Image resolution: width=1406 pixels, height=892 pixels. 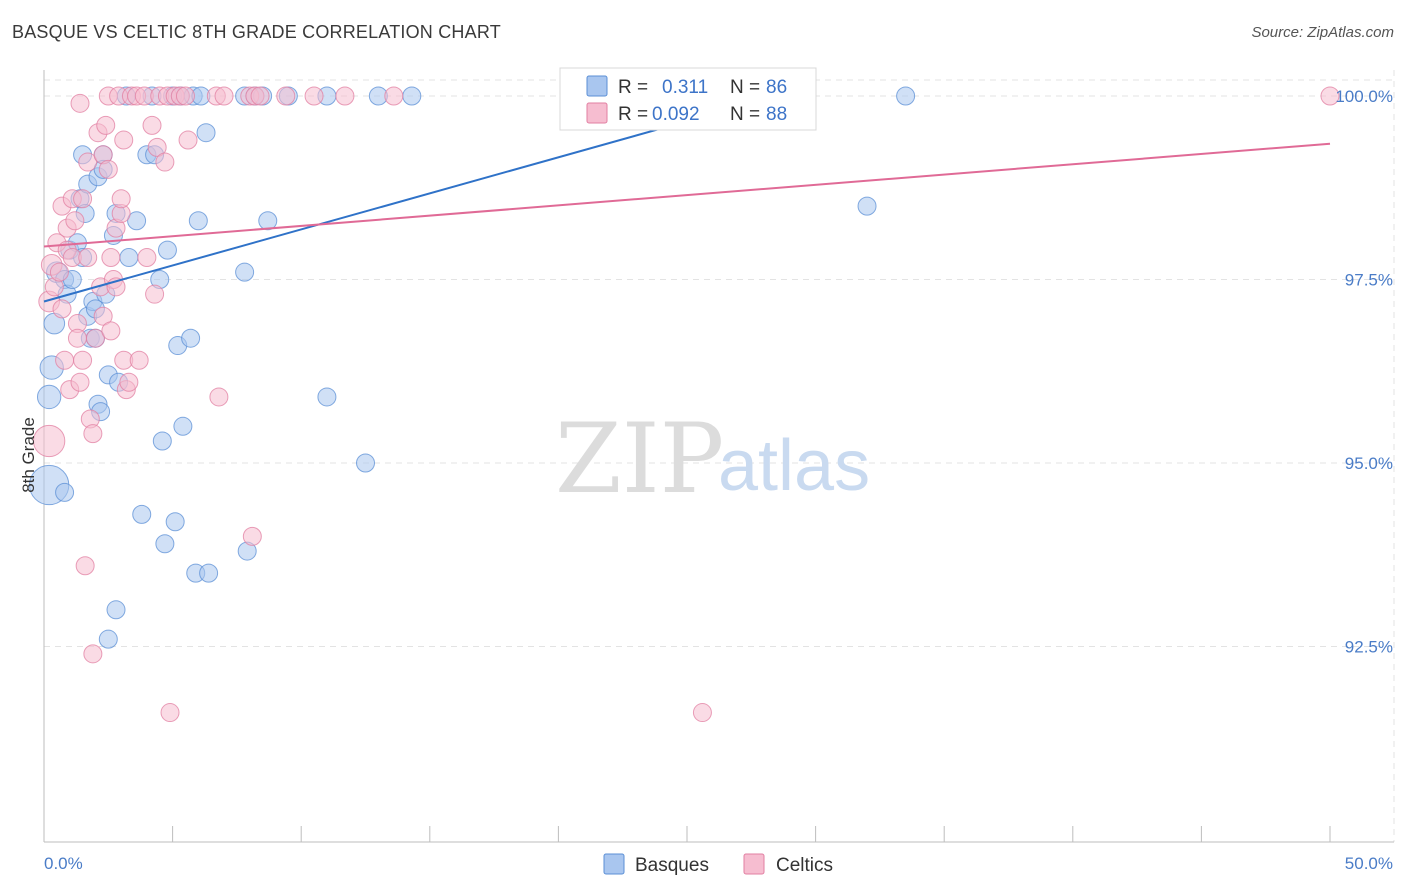 What do you see at coordinates (754, 864) in the screenshot?
I see `legend-swatch-celtics` at bounding box center [754, 864].